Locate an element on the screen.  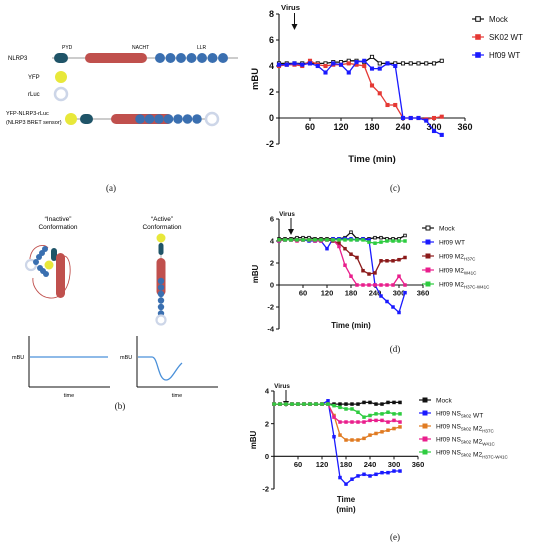
inactive-ylabel: mBU is located at coordinates (18, 358).